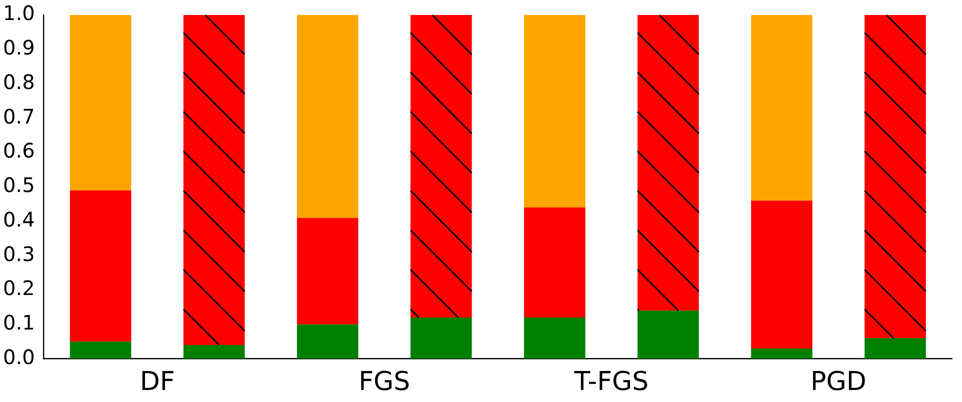  Describe the element at coordinates (18, 150) in the screenshot. I see `y-tick-label: 0.6` at that location.